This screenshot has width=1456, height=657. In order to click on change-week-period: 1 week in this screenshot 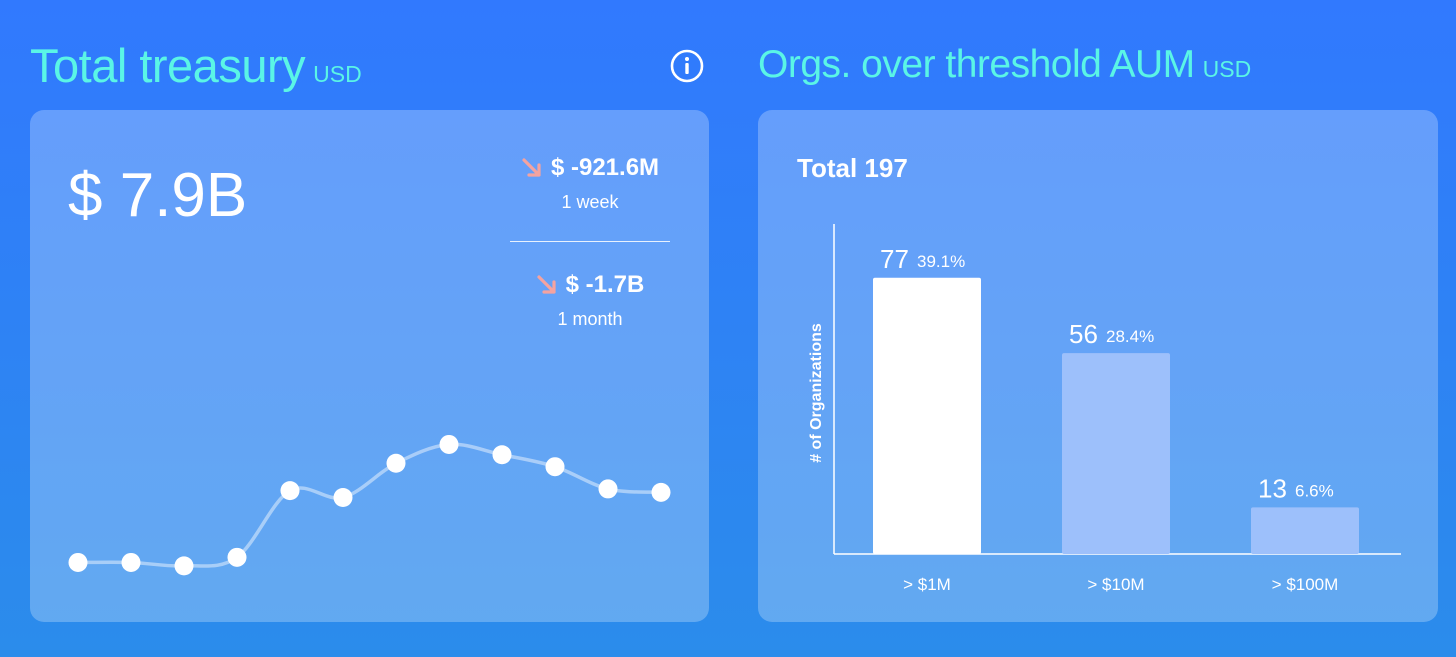, I will do `click(590, 202)`.